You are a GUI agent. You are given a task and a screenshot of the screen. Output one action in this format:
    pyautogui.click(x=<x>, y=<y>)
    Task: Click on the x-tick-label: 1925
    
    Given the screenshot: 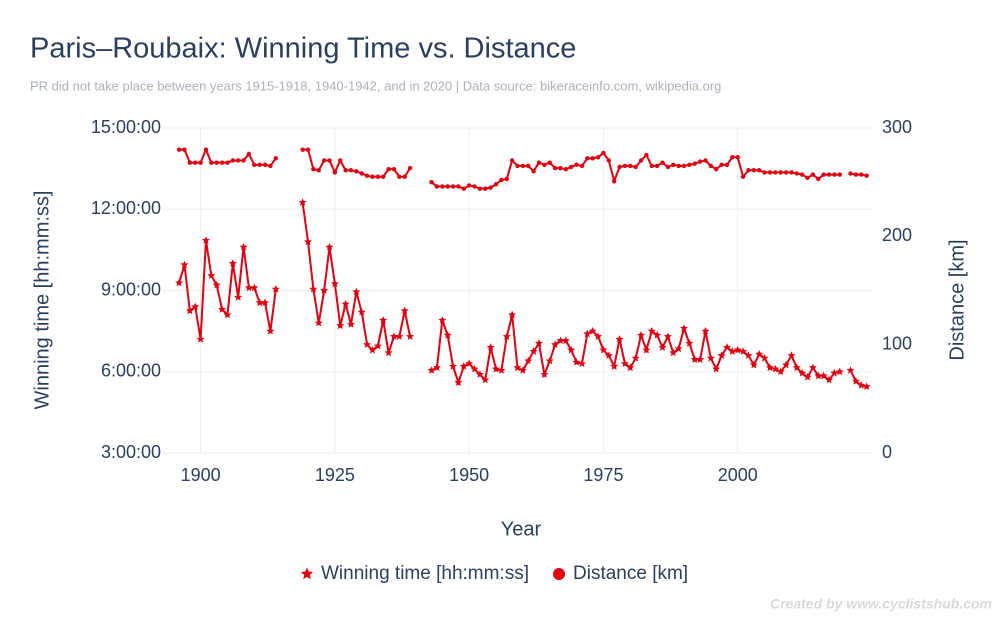 What is the action you would take?
    pyautogui.click(x=335, y=475)
    